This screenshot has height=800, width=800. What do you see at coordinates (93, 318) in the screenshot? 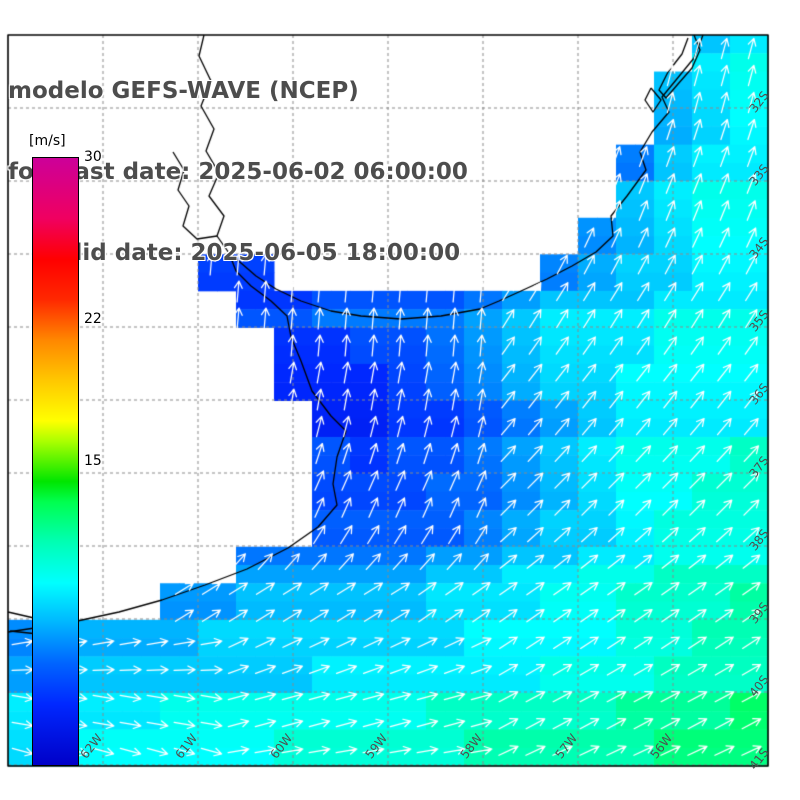
I see `colorbar-tick-label: 22` at bounding box center [93, 318].